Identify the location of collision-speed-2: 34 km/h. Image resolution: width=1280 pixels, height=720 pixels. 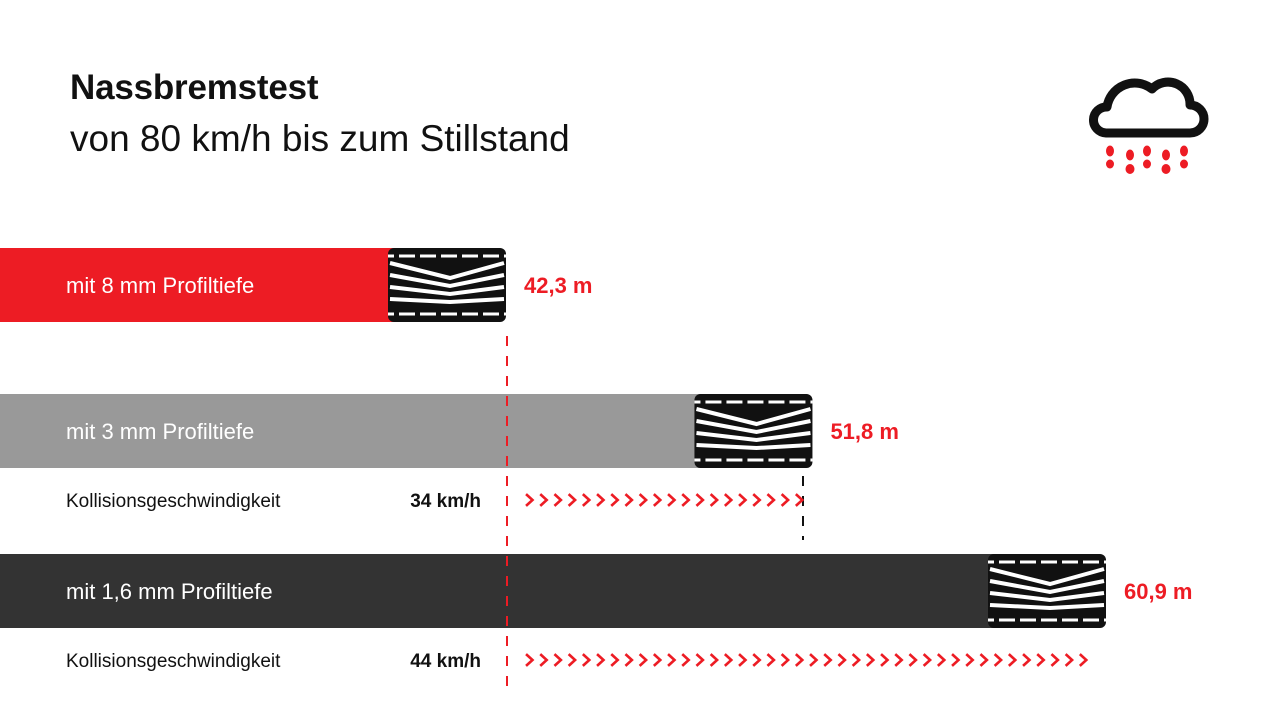
(445, 501).